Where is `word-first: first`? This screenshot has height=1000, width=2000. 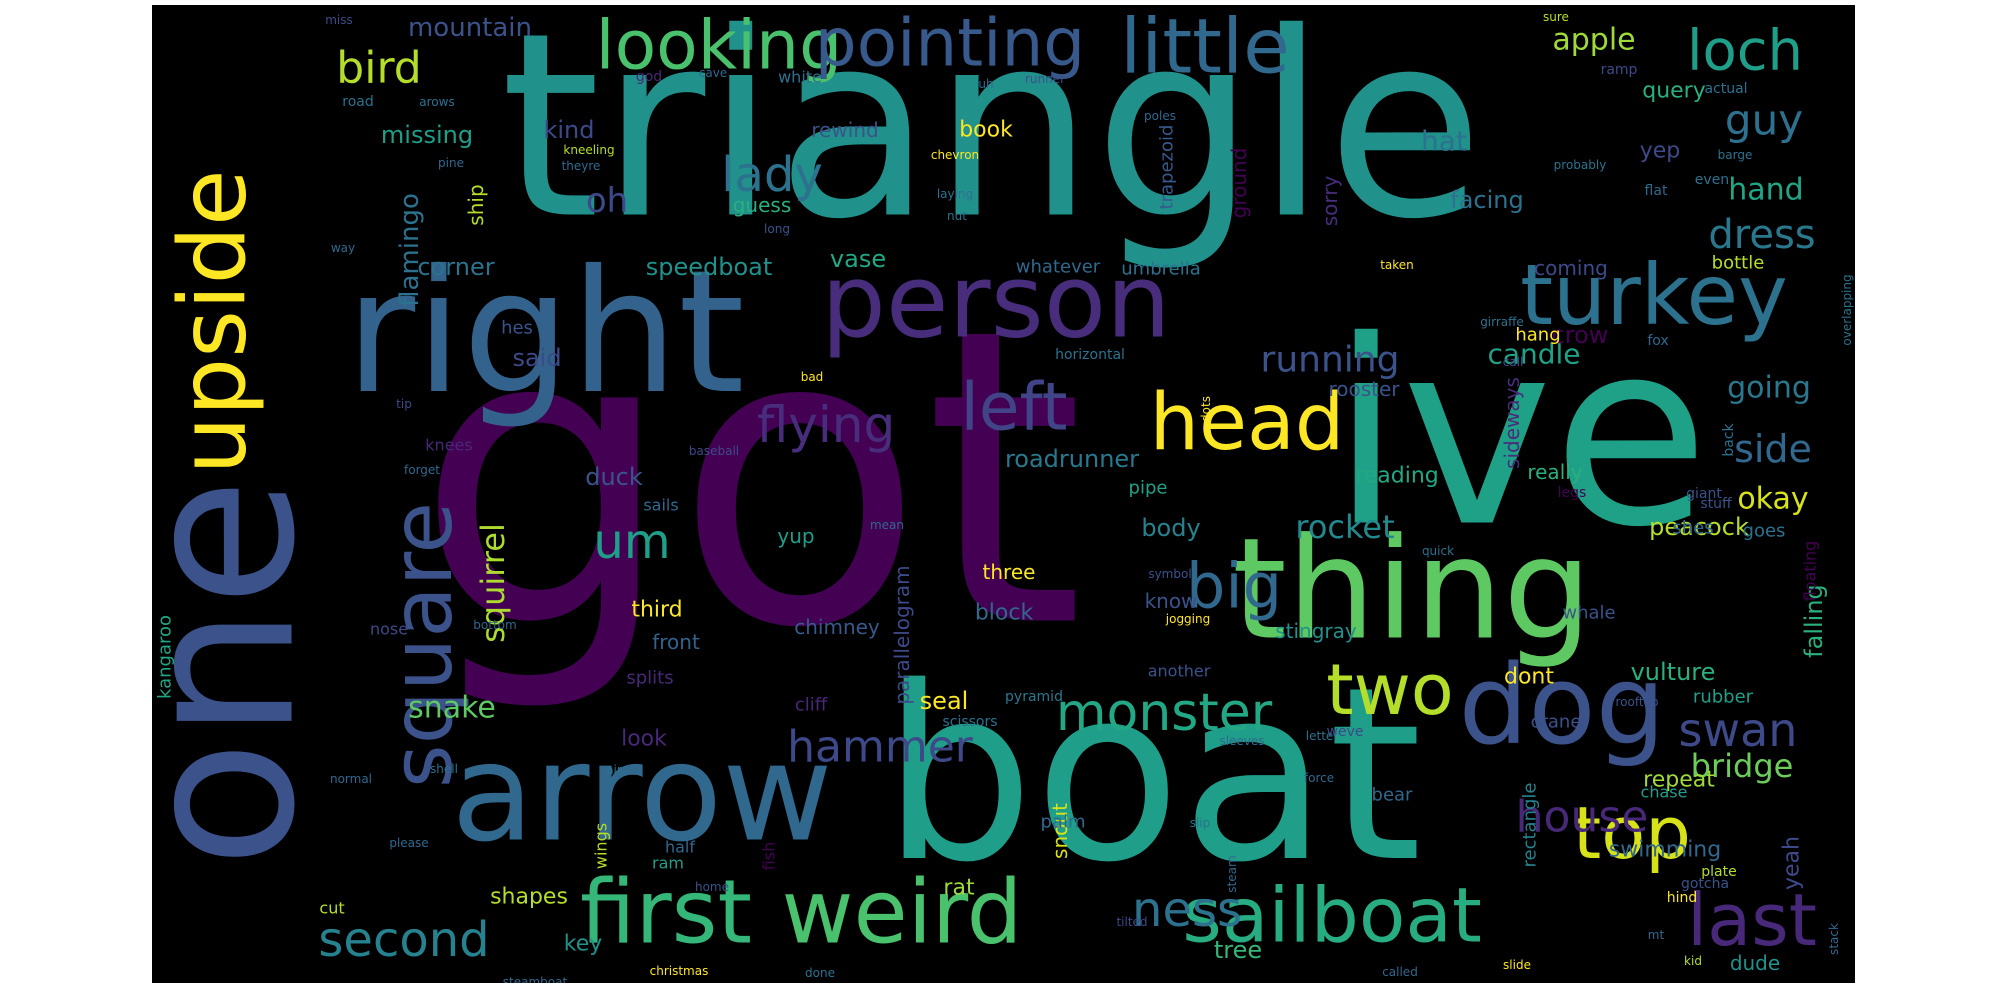 word-first: first is located at coordinates (666, 912).